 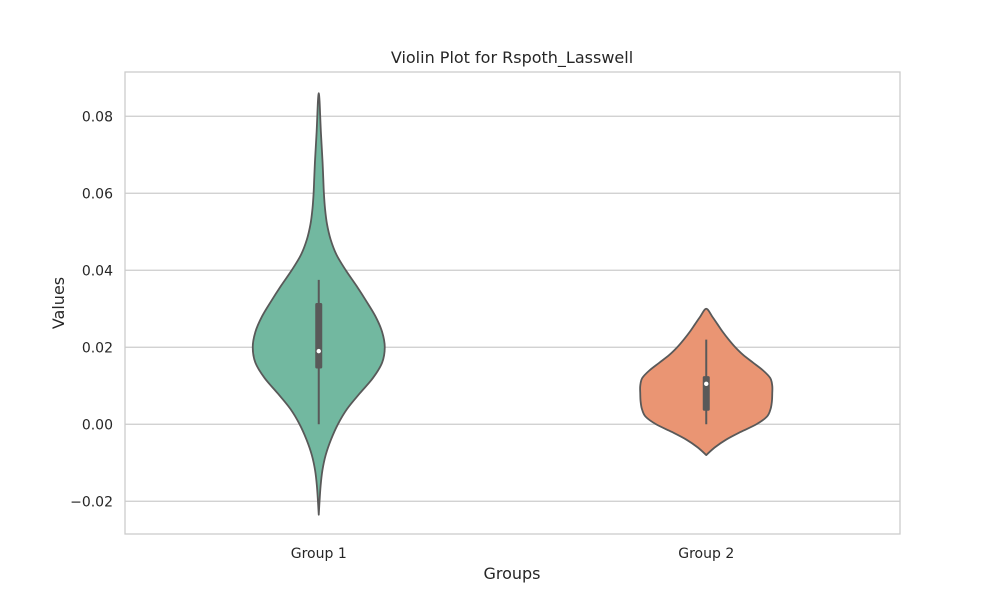 What do you see at coordinates (512, 58) in the screenshot?
I see `chart-title: Violin Plot for Rspoth_Lasswell` at bounding box center [512, 58].